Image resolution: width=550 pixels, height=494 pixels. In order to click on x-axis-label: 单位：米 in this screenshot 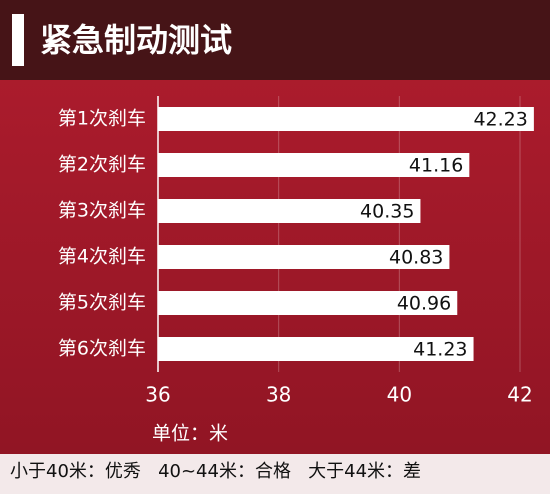, I will do `click(190, 434)`.